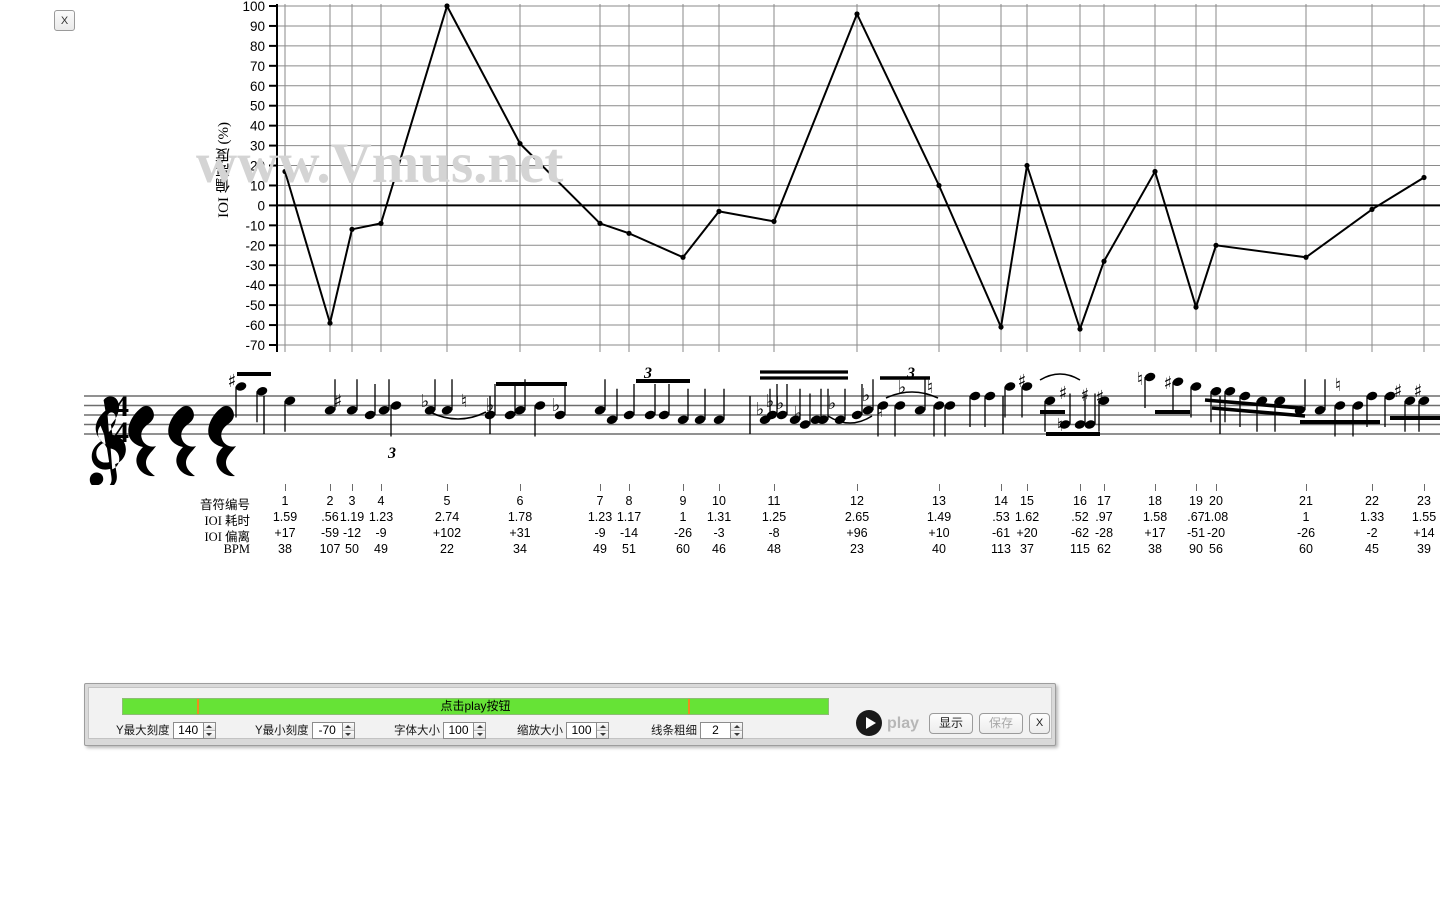  What do you see at coordinates (330, 549) in the screenshot?
I see `cell-bpm: 107` at bounding box center [330, 549].